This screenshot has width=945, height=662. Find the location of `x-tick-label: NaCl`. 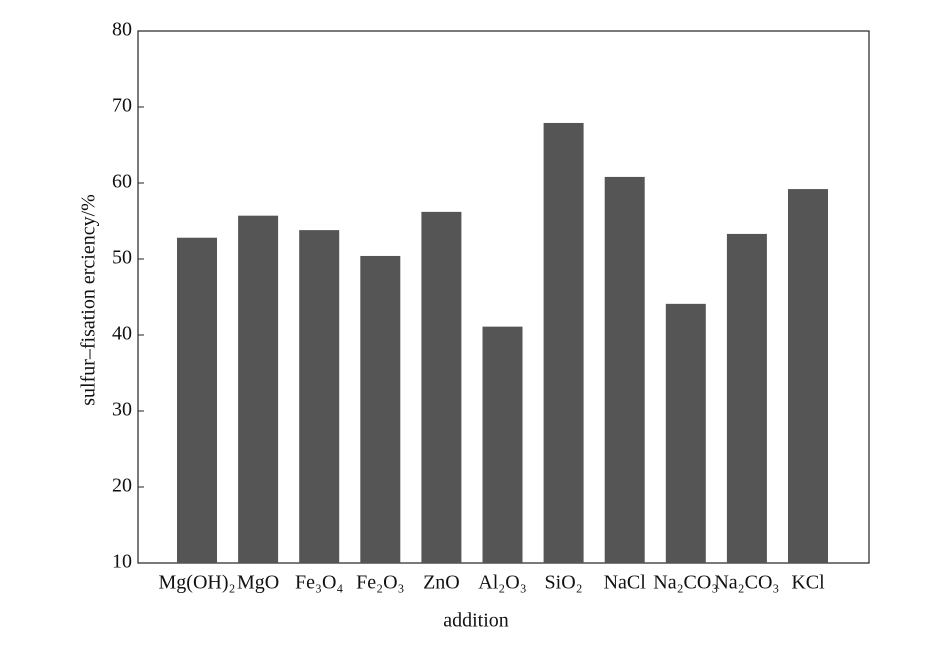

x-tick-label: NaCl is located at coordinates (625, 583).